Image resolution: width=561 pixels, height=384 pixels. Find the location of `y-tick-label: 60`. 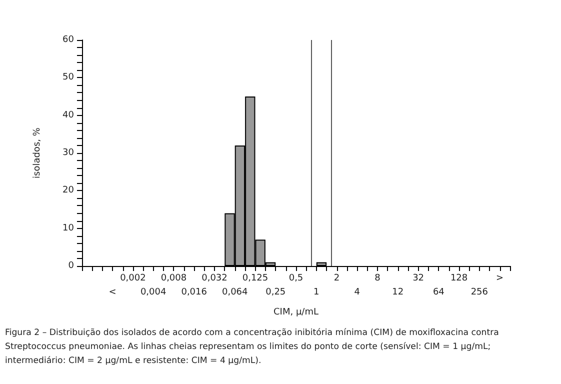

y-tick-label: 60 is located at coordinates (68, 40).